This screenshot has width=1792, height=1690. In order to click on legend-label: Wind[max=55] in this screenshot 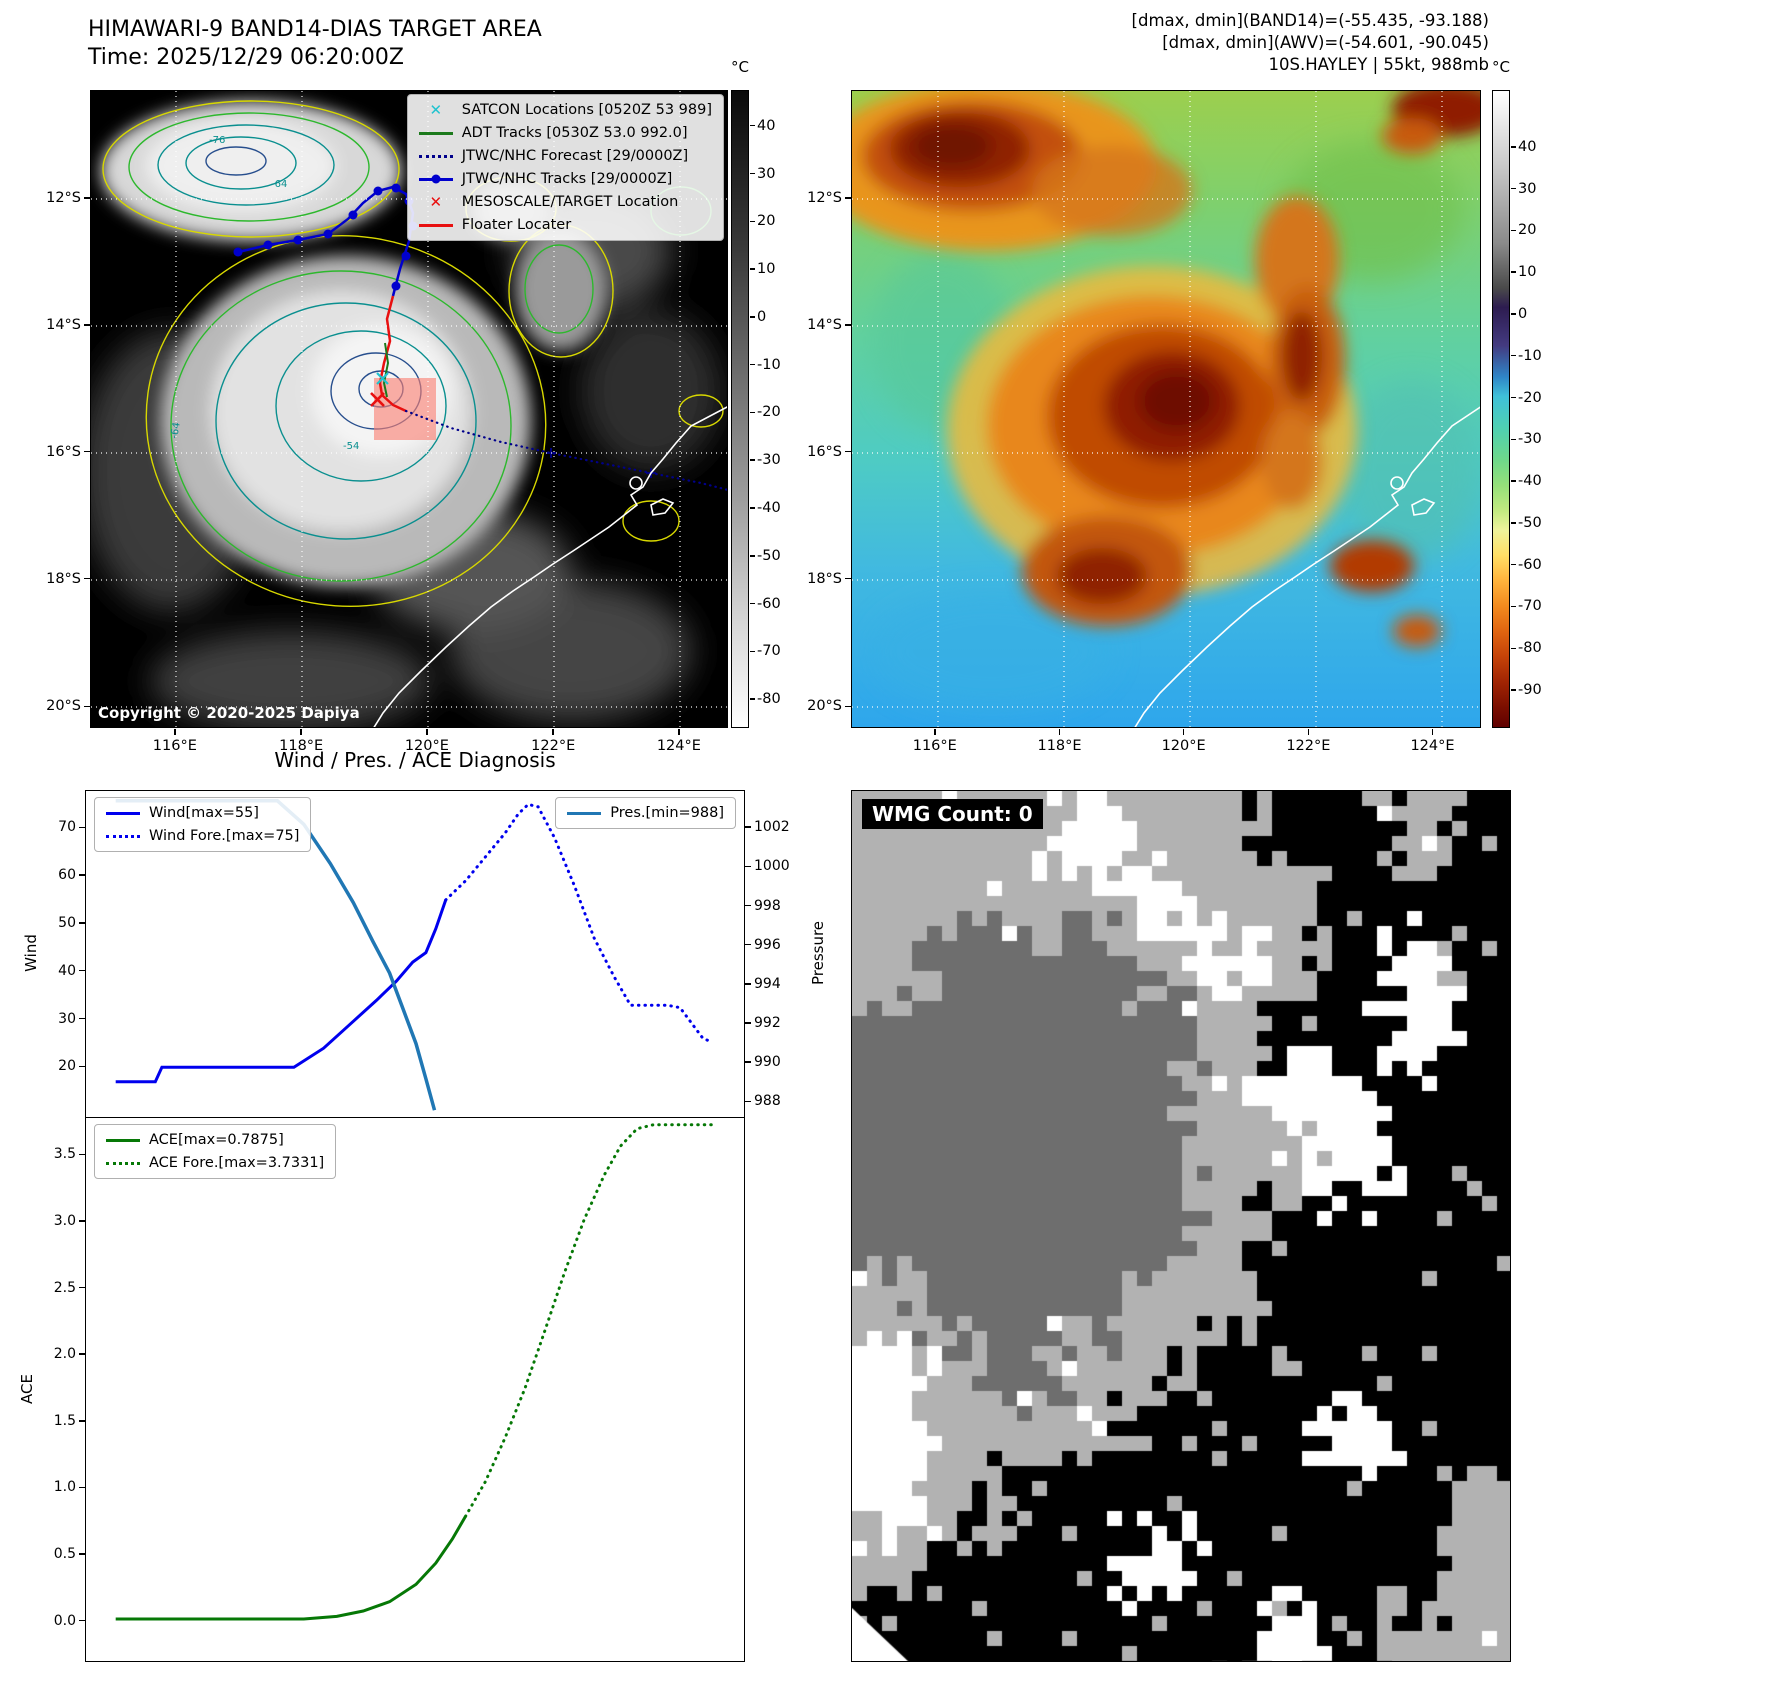, I will do `click(204, 813)`.